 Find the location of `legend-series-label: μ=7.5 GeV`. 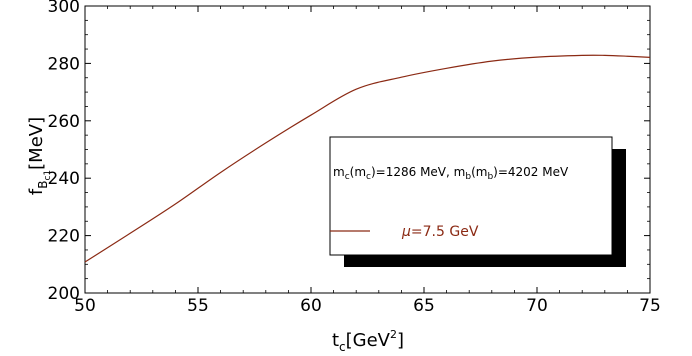

legend-series-label: μ=7.5 GeV is located at coordinates (440, 232).